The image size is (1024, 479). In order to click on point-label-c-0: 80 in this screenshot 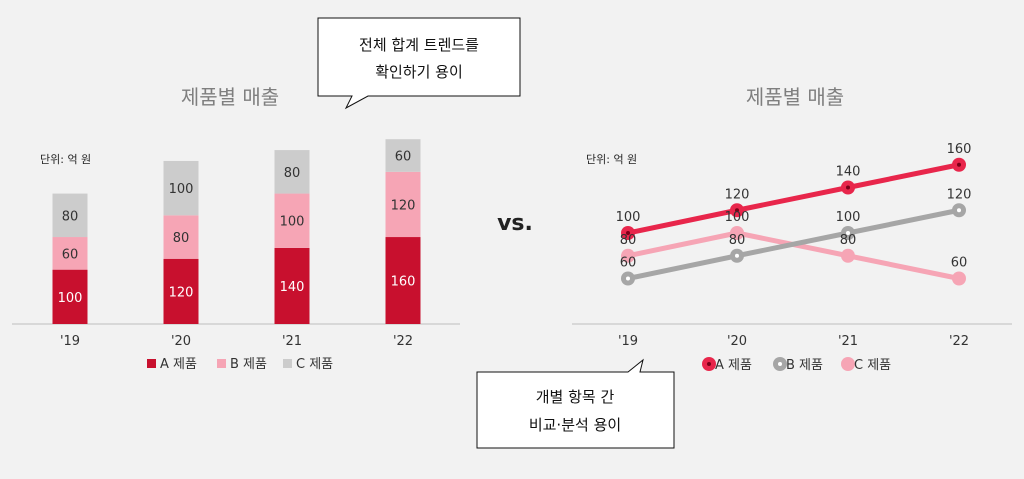, I will do `click(628, 240)`.